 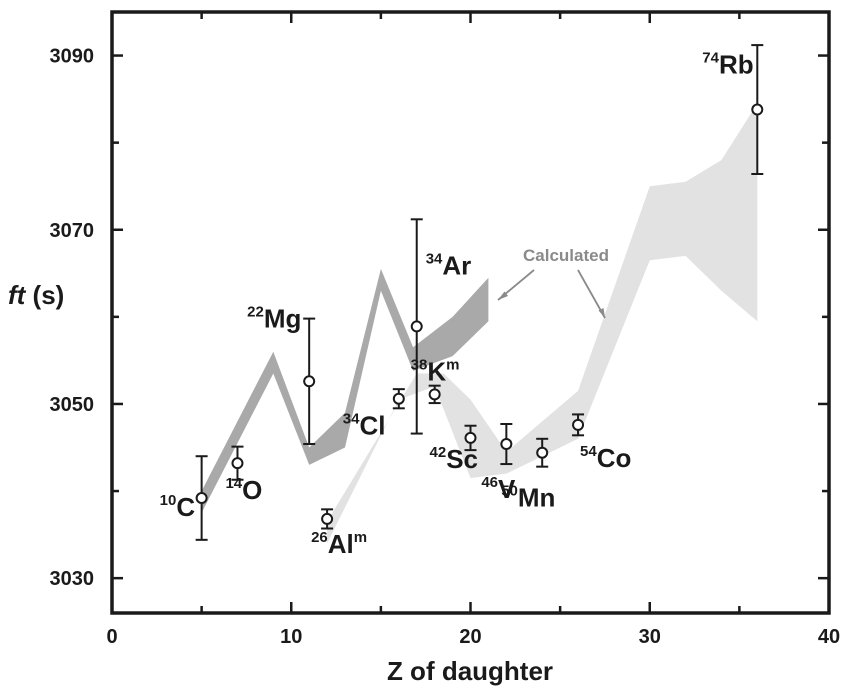 I want to click on x-tick-label: 0, so click(x=111, y=637).